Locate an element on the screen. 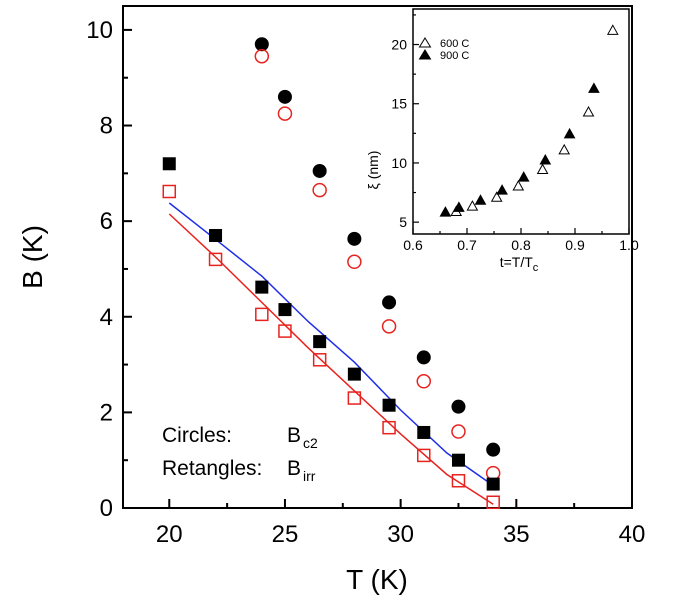  inset-x-tick-label: 0.7 is located at coordinates (467, 245).